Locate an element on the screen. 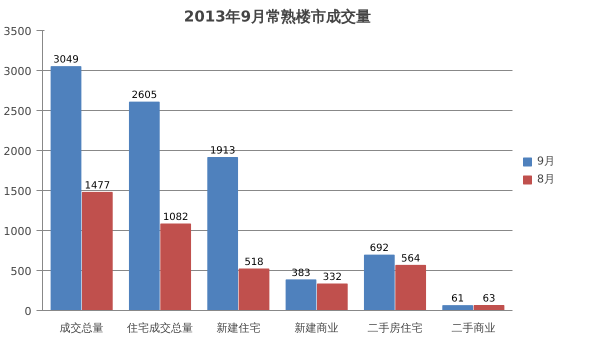  data-label: 518 is located at coordinates (254, 262).